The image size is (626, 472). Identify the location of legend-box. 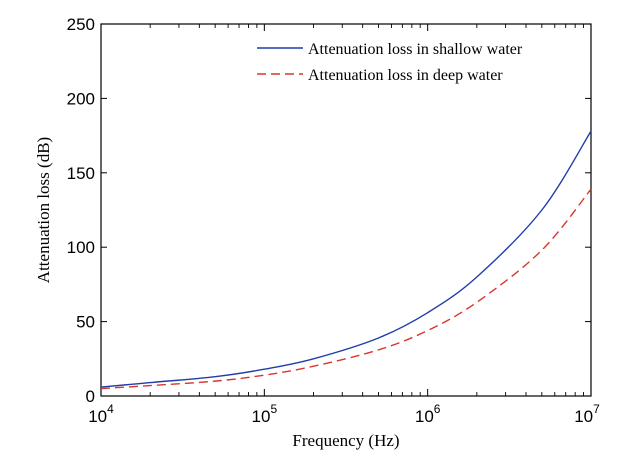
(416, 60).